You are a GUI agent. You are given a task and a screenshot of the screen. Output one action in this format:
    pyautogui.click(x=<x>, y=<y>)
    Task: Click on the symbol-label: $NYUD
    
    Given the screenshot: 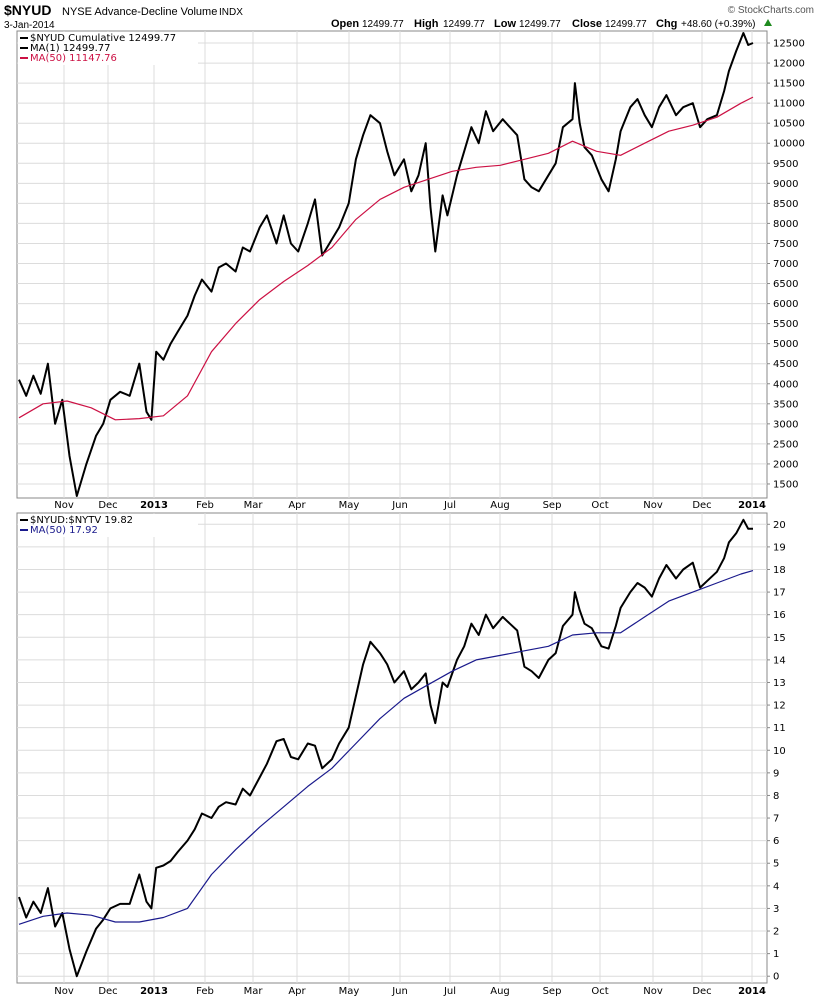 What is the action you would take?
    pyautogui.click(x=27, y=10)
    